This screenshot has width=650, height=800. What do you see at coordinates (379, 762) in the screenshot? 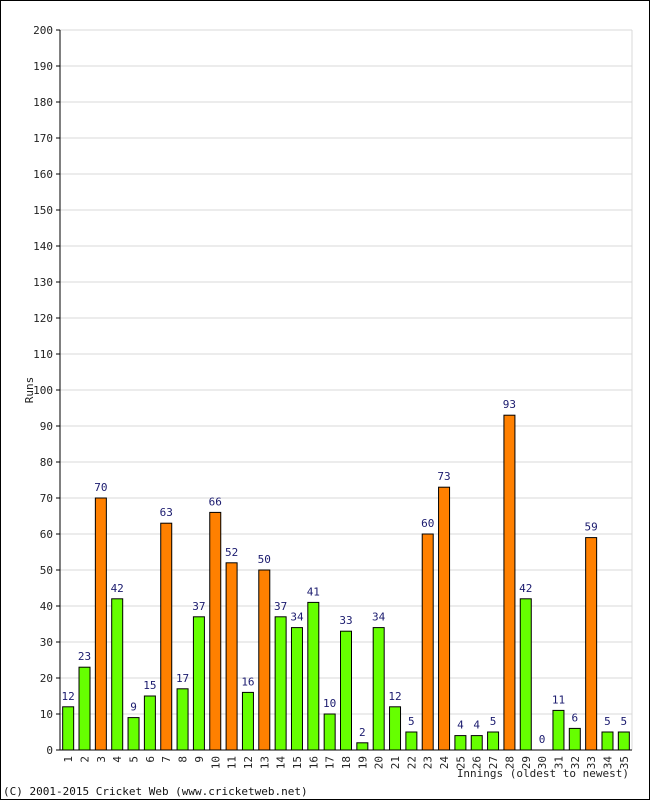
I see `x-tick-label: 20` at bounding box center [379, 762].